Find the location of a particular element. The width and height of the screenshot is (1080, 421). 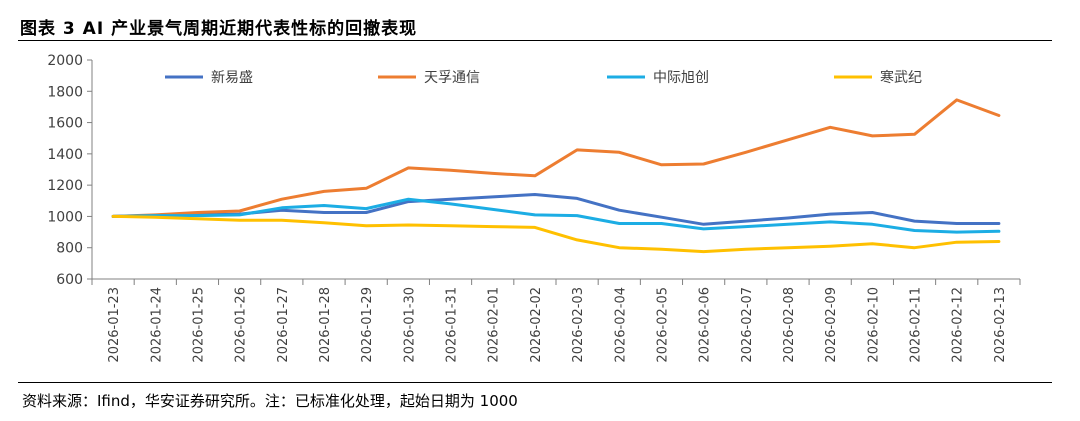

y-tick-label: 1000 is located at coordinates (65, 217).